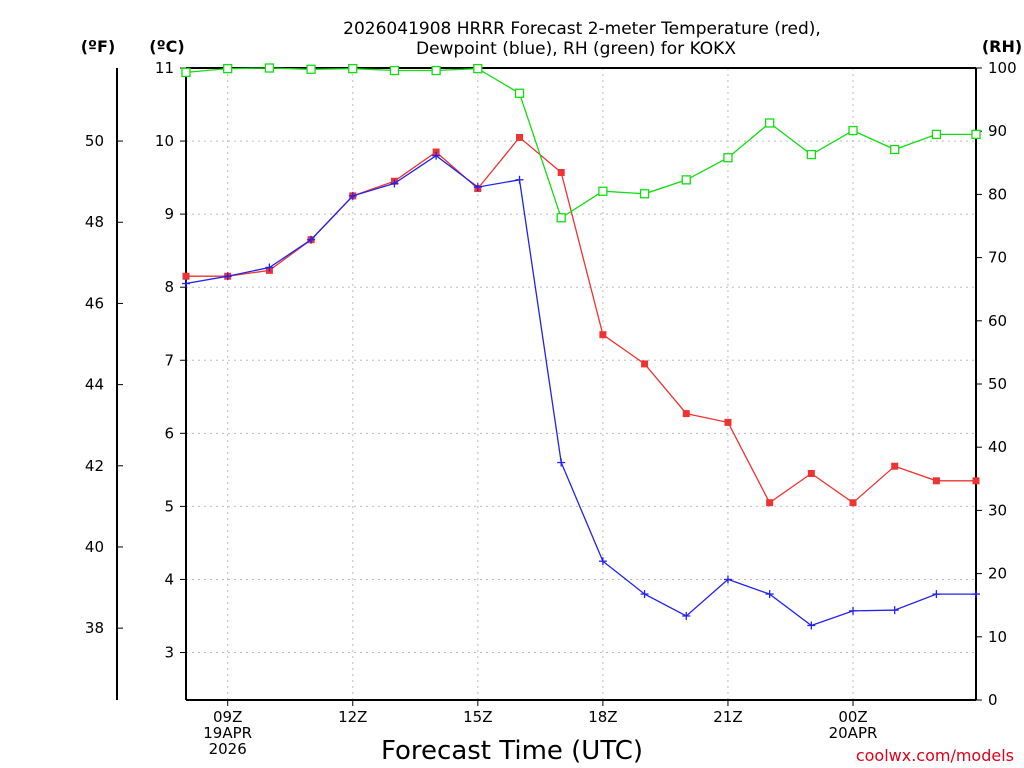  Describe the element at coordinates (94, 466) in the screenshot. I see `tick-label-fahrenheit: 42` at that location.